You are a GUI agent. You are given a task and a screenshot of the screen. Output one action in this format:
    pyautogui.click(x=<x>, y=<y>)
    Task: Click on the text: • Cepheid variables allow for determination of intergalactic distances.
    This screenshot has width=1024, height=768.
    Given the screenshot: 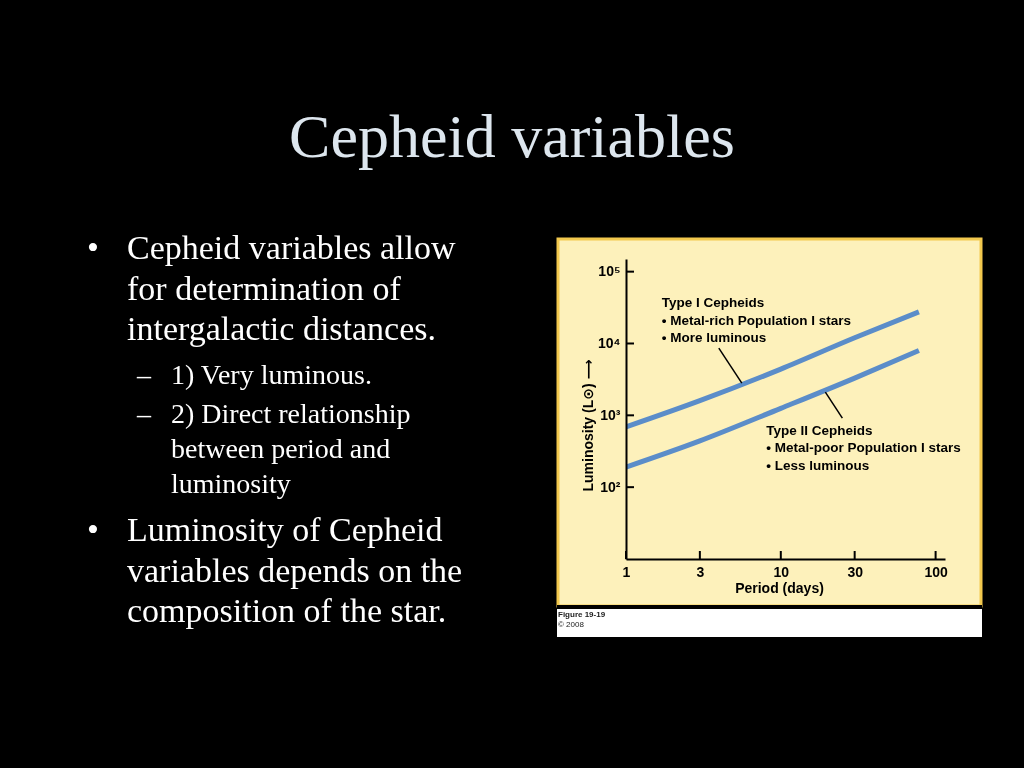 What is the action you would take?
    pyautogui.click(x=272, y=288)
    